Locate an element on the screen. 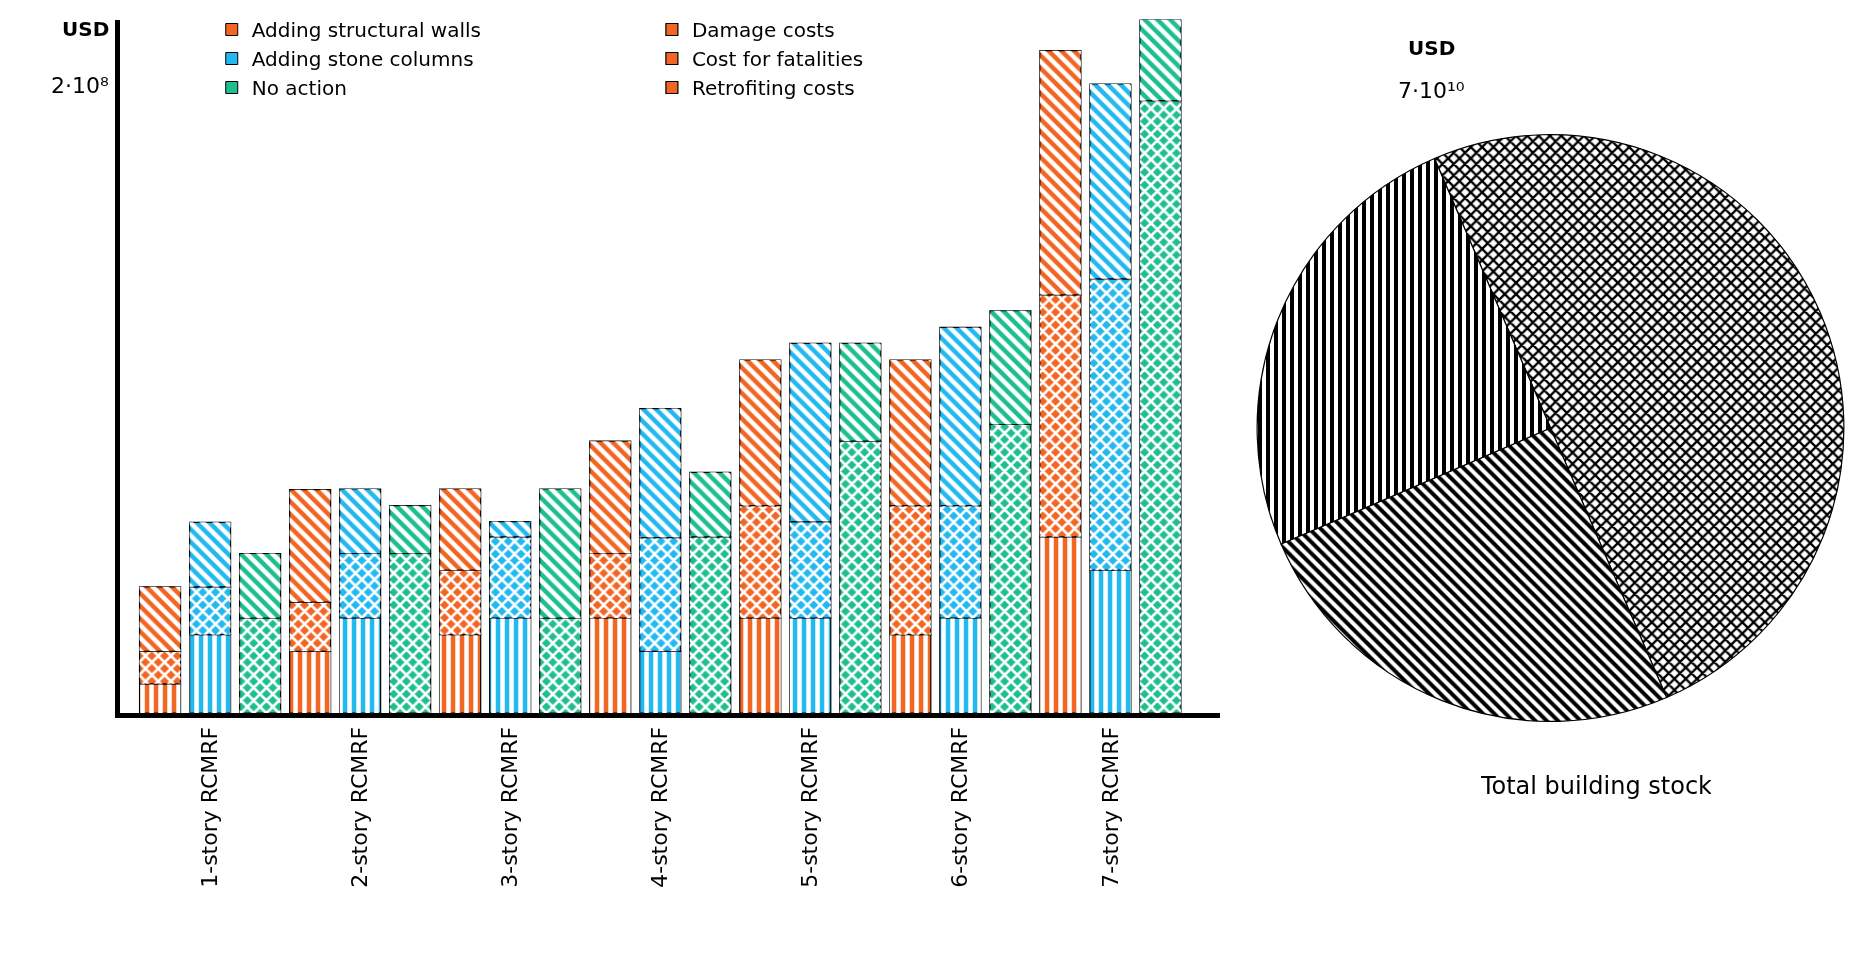  x-tick-label: 1-story RCMRF is located at coordinates (210, 807).